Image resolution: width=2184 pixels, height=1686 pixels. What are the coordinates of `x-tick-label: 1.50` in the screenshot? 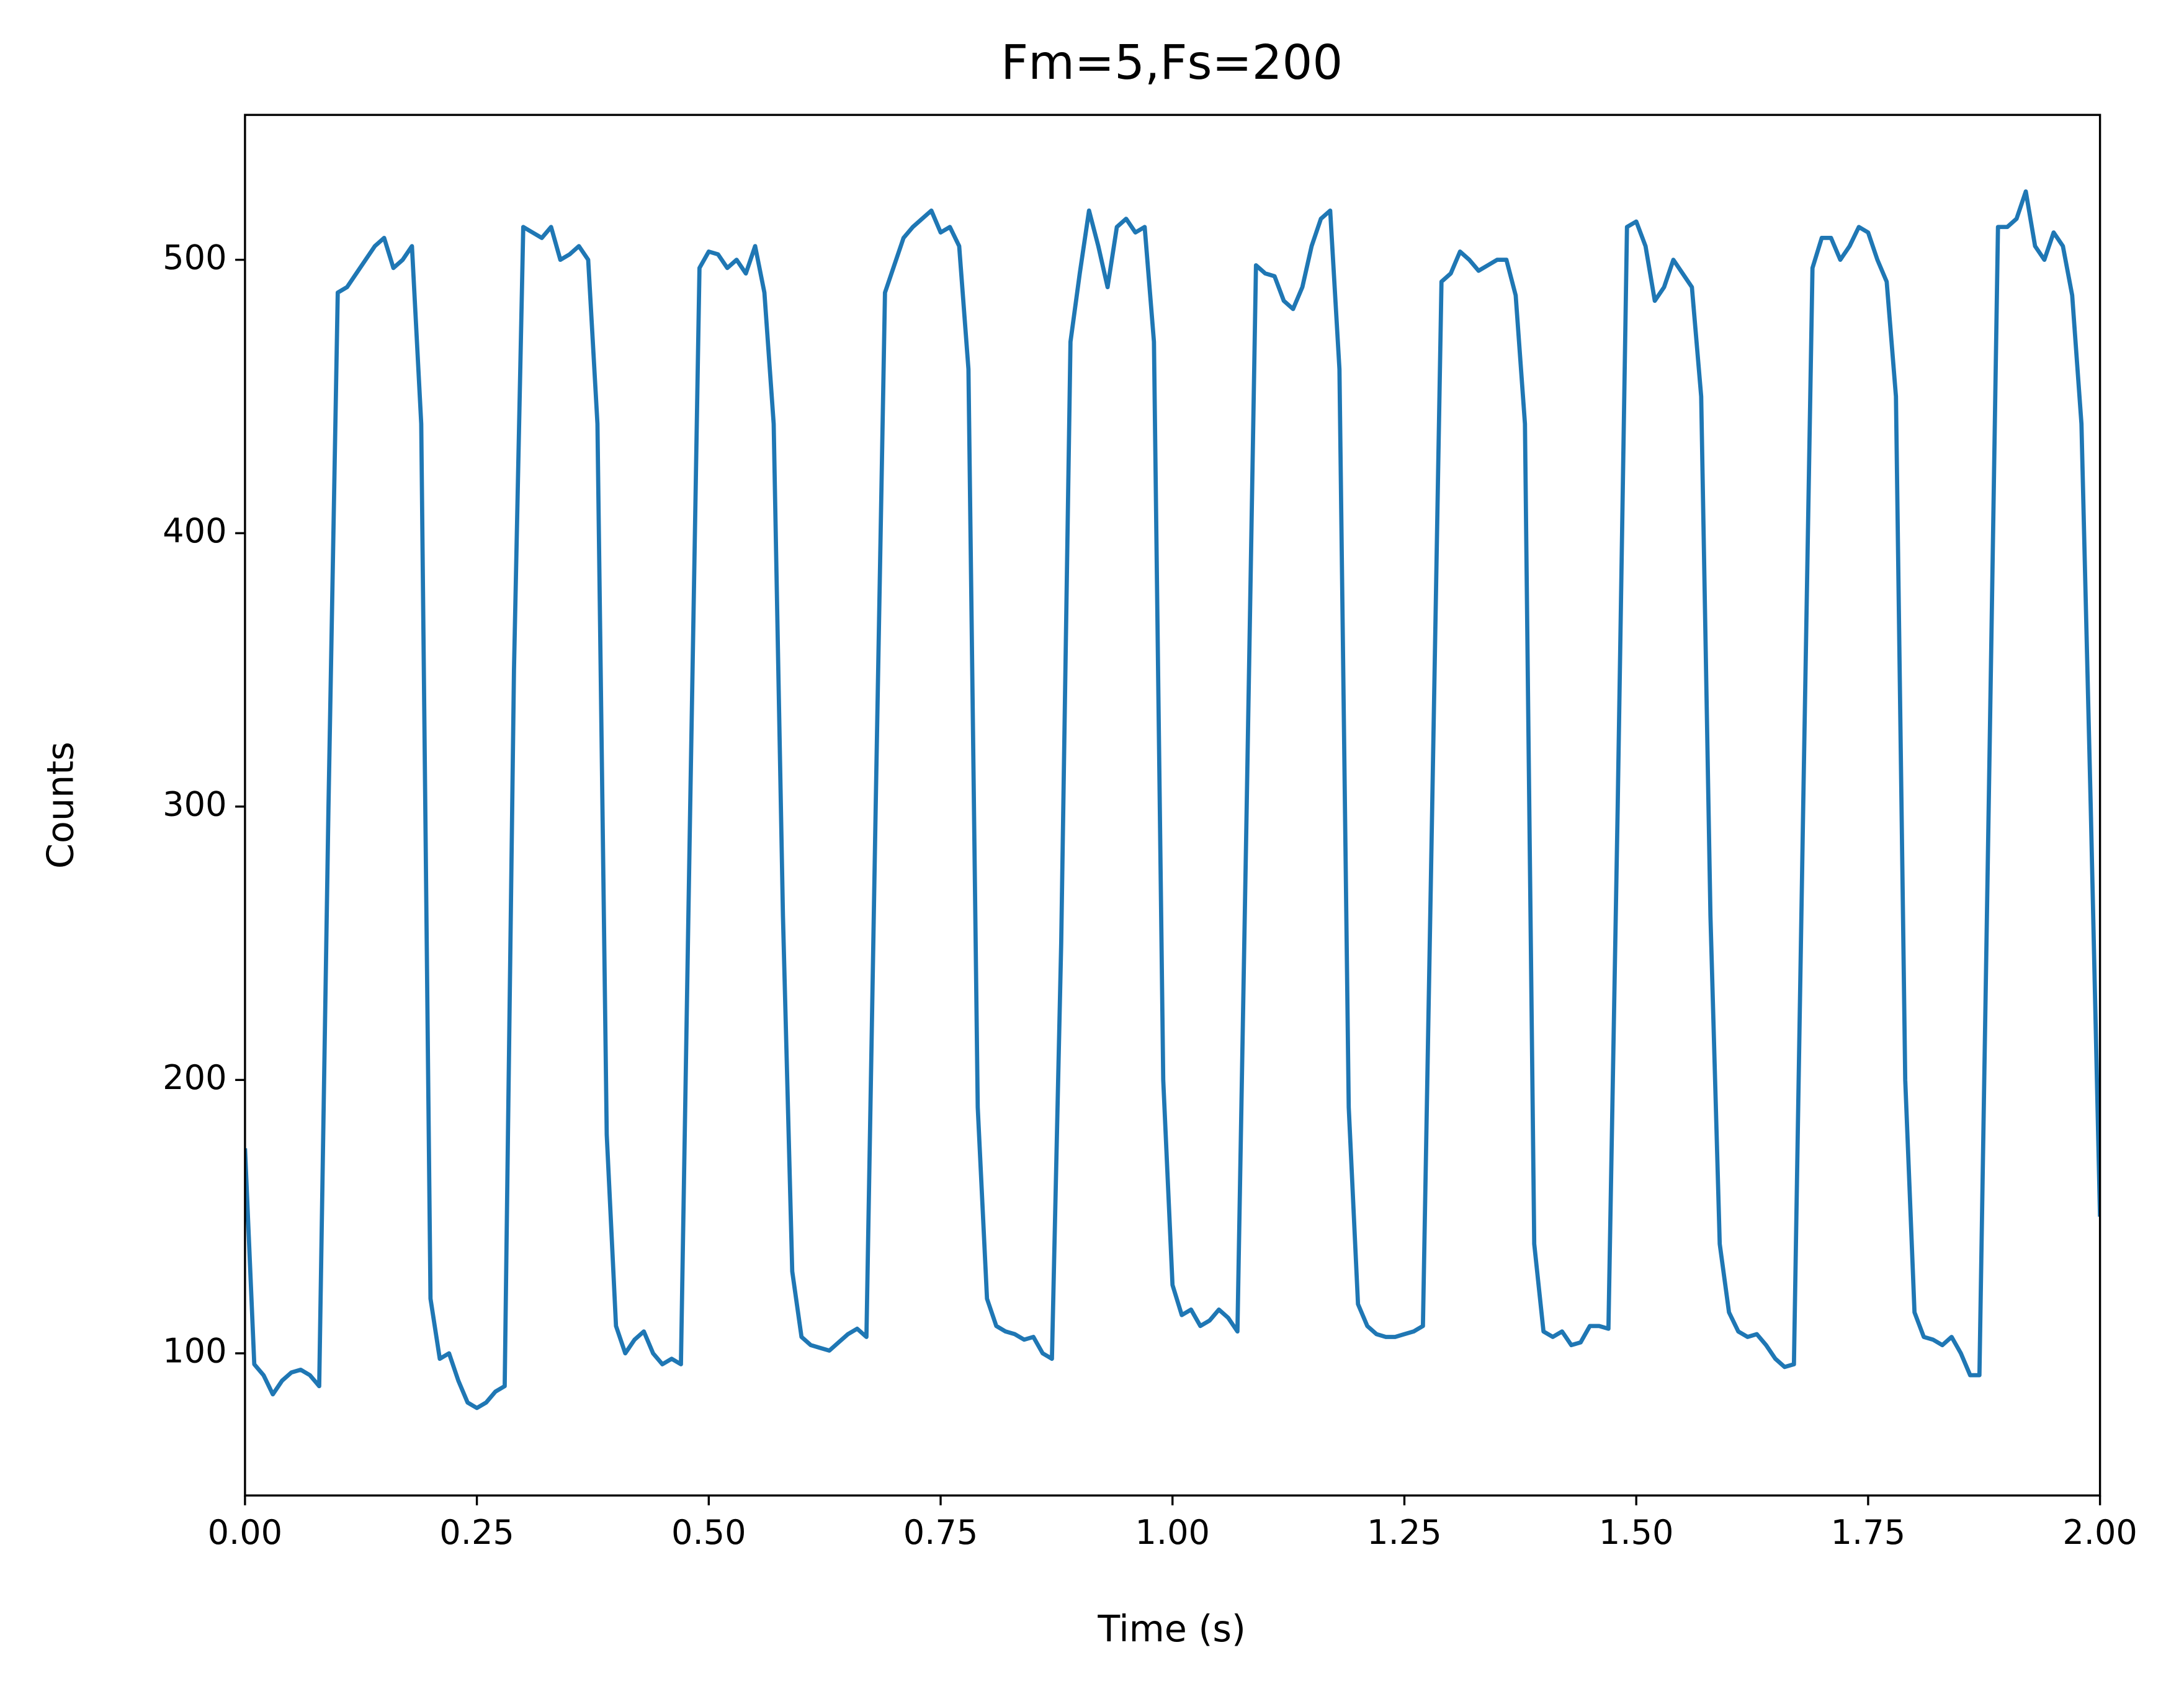 It's located at (1637, 1533).